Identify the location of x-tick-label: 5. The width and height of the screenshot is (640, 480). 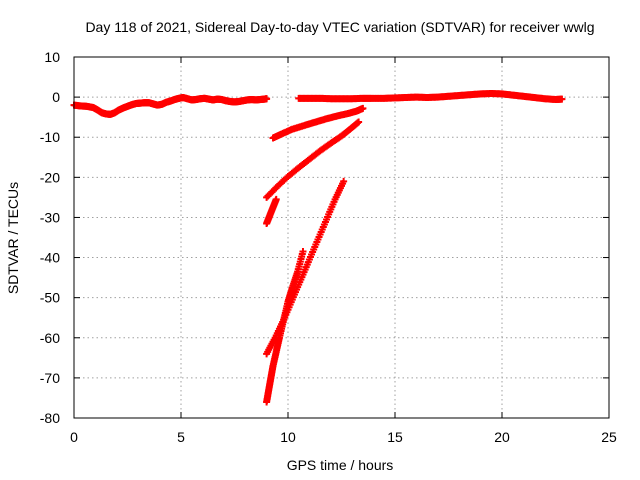
(181, 437).